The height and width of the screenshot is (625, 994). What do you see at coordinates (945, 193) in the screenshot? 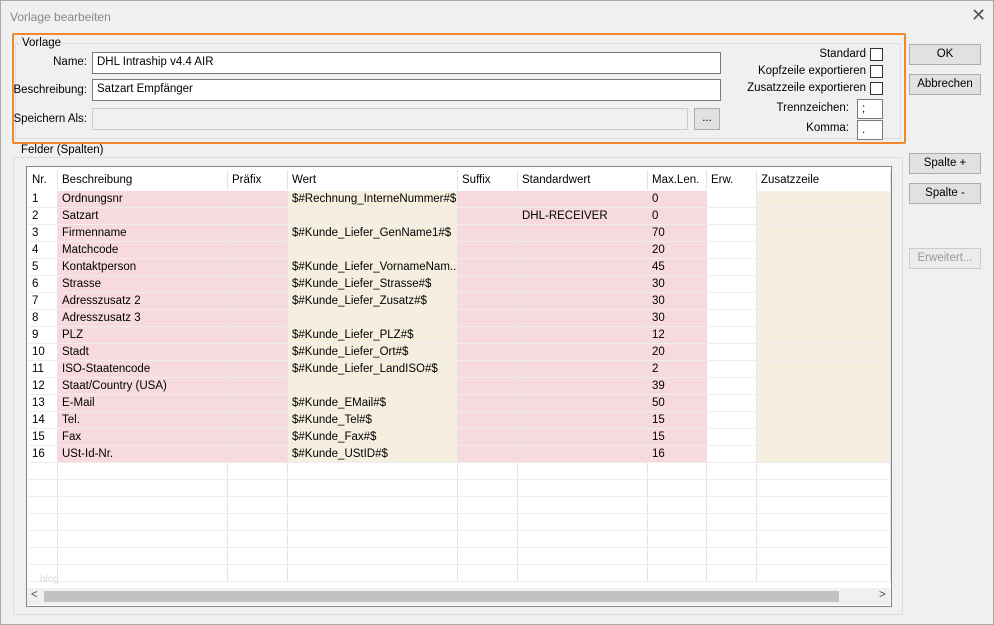
I see `remove-column-button: Spalte -` at bounding box center [945, 193].